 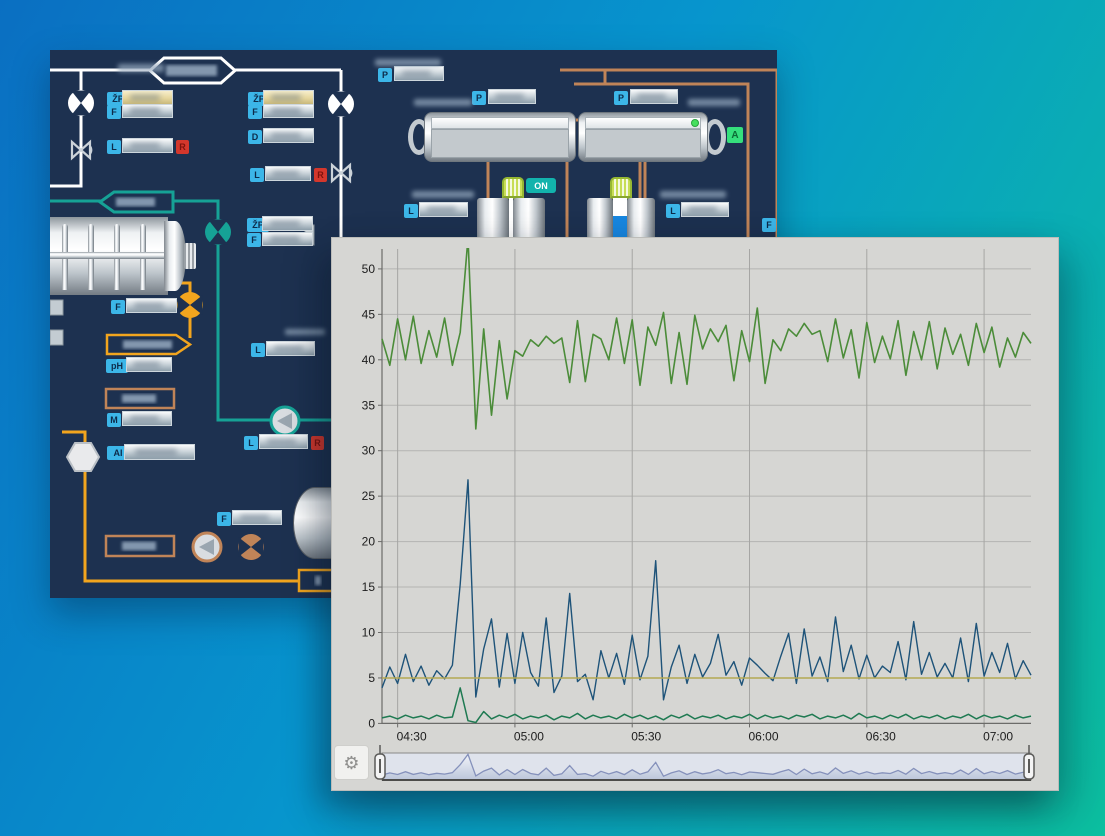 I want to click on chart-settings-button: ⚙, so click(x=351, y=762).